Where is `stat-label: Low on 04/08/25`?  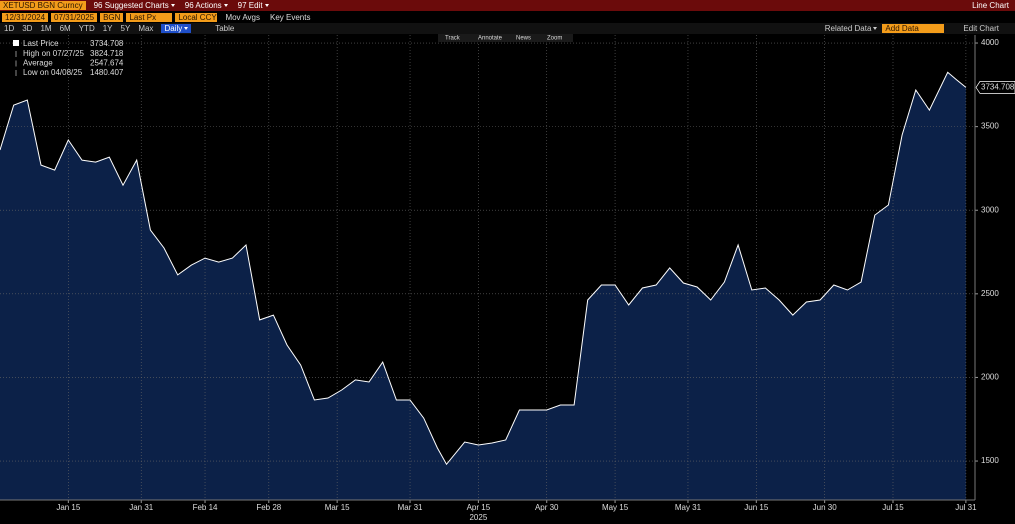 stat-label: Low on 04/08/25 is located at coordinates (53, 72).